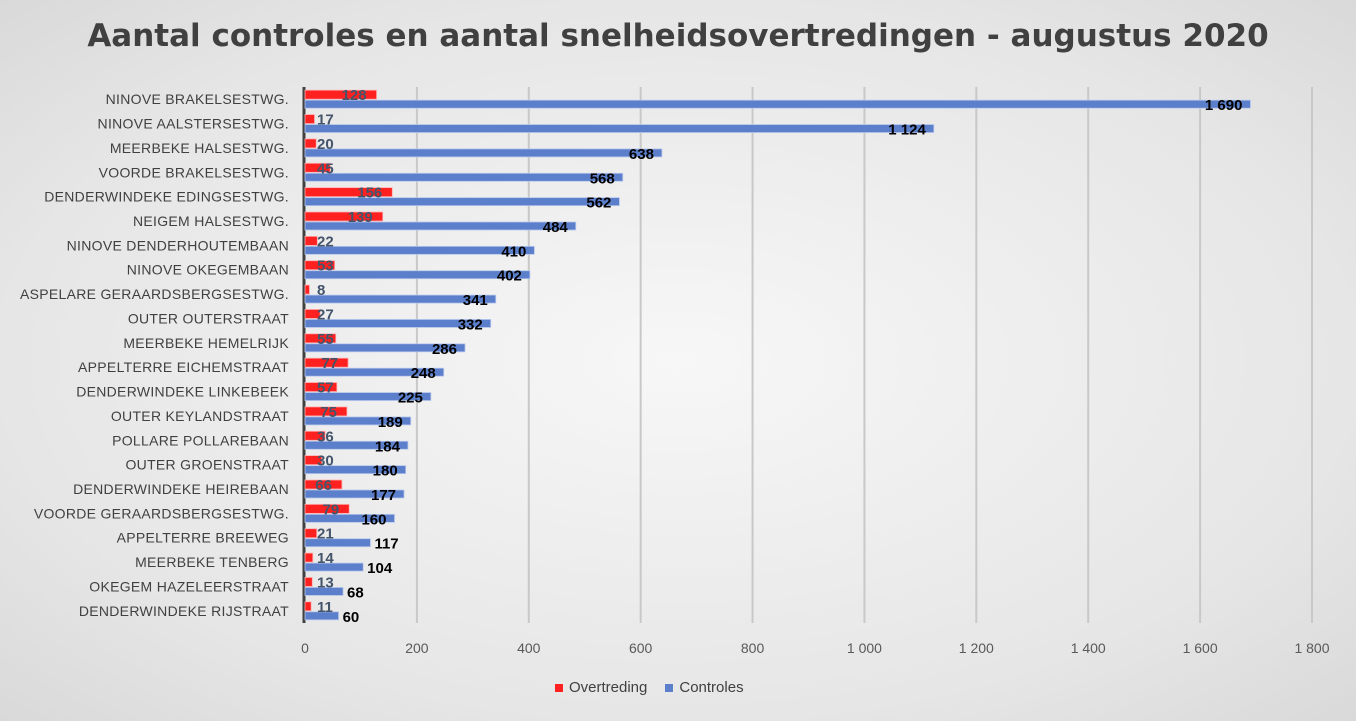  I want to click on category-label: NINOVE OKEGEMBAAN, so click(208, 270).